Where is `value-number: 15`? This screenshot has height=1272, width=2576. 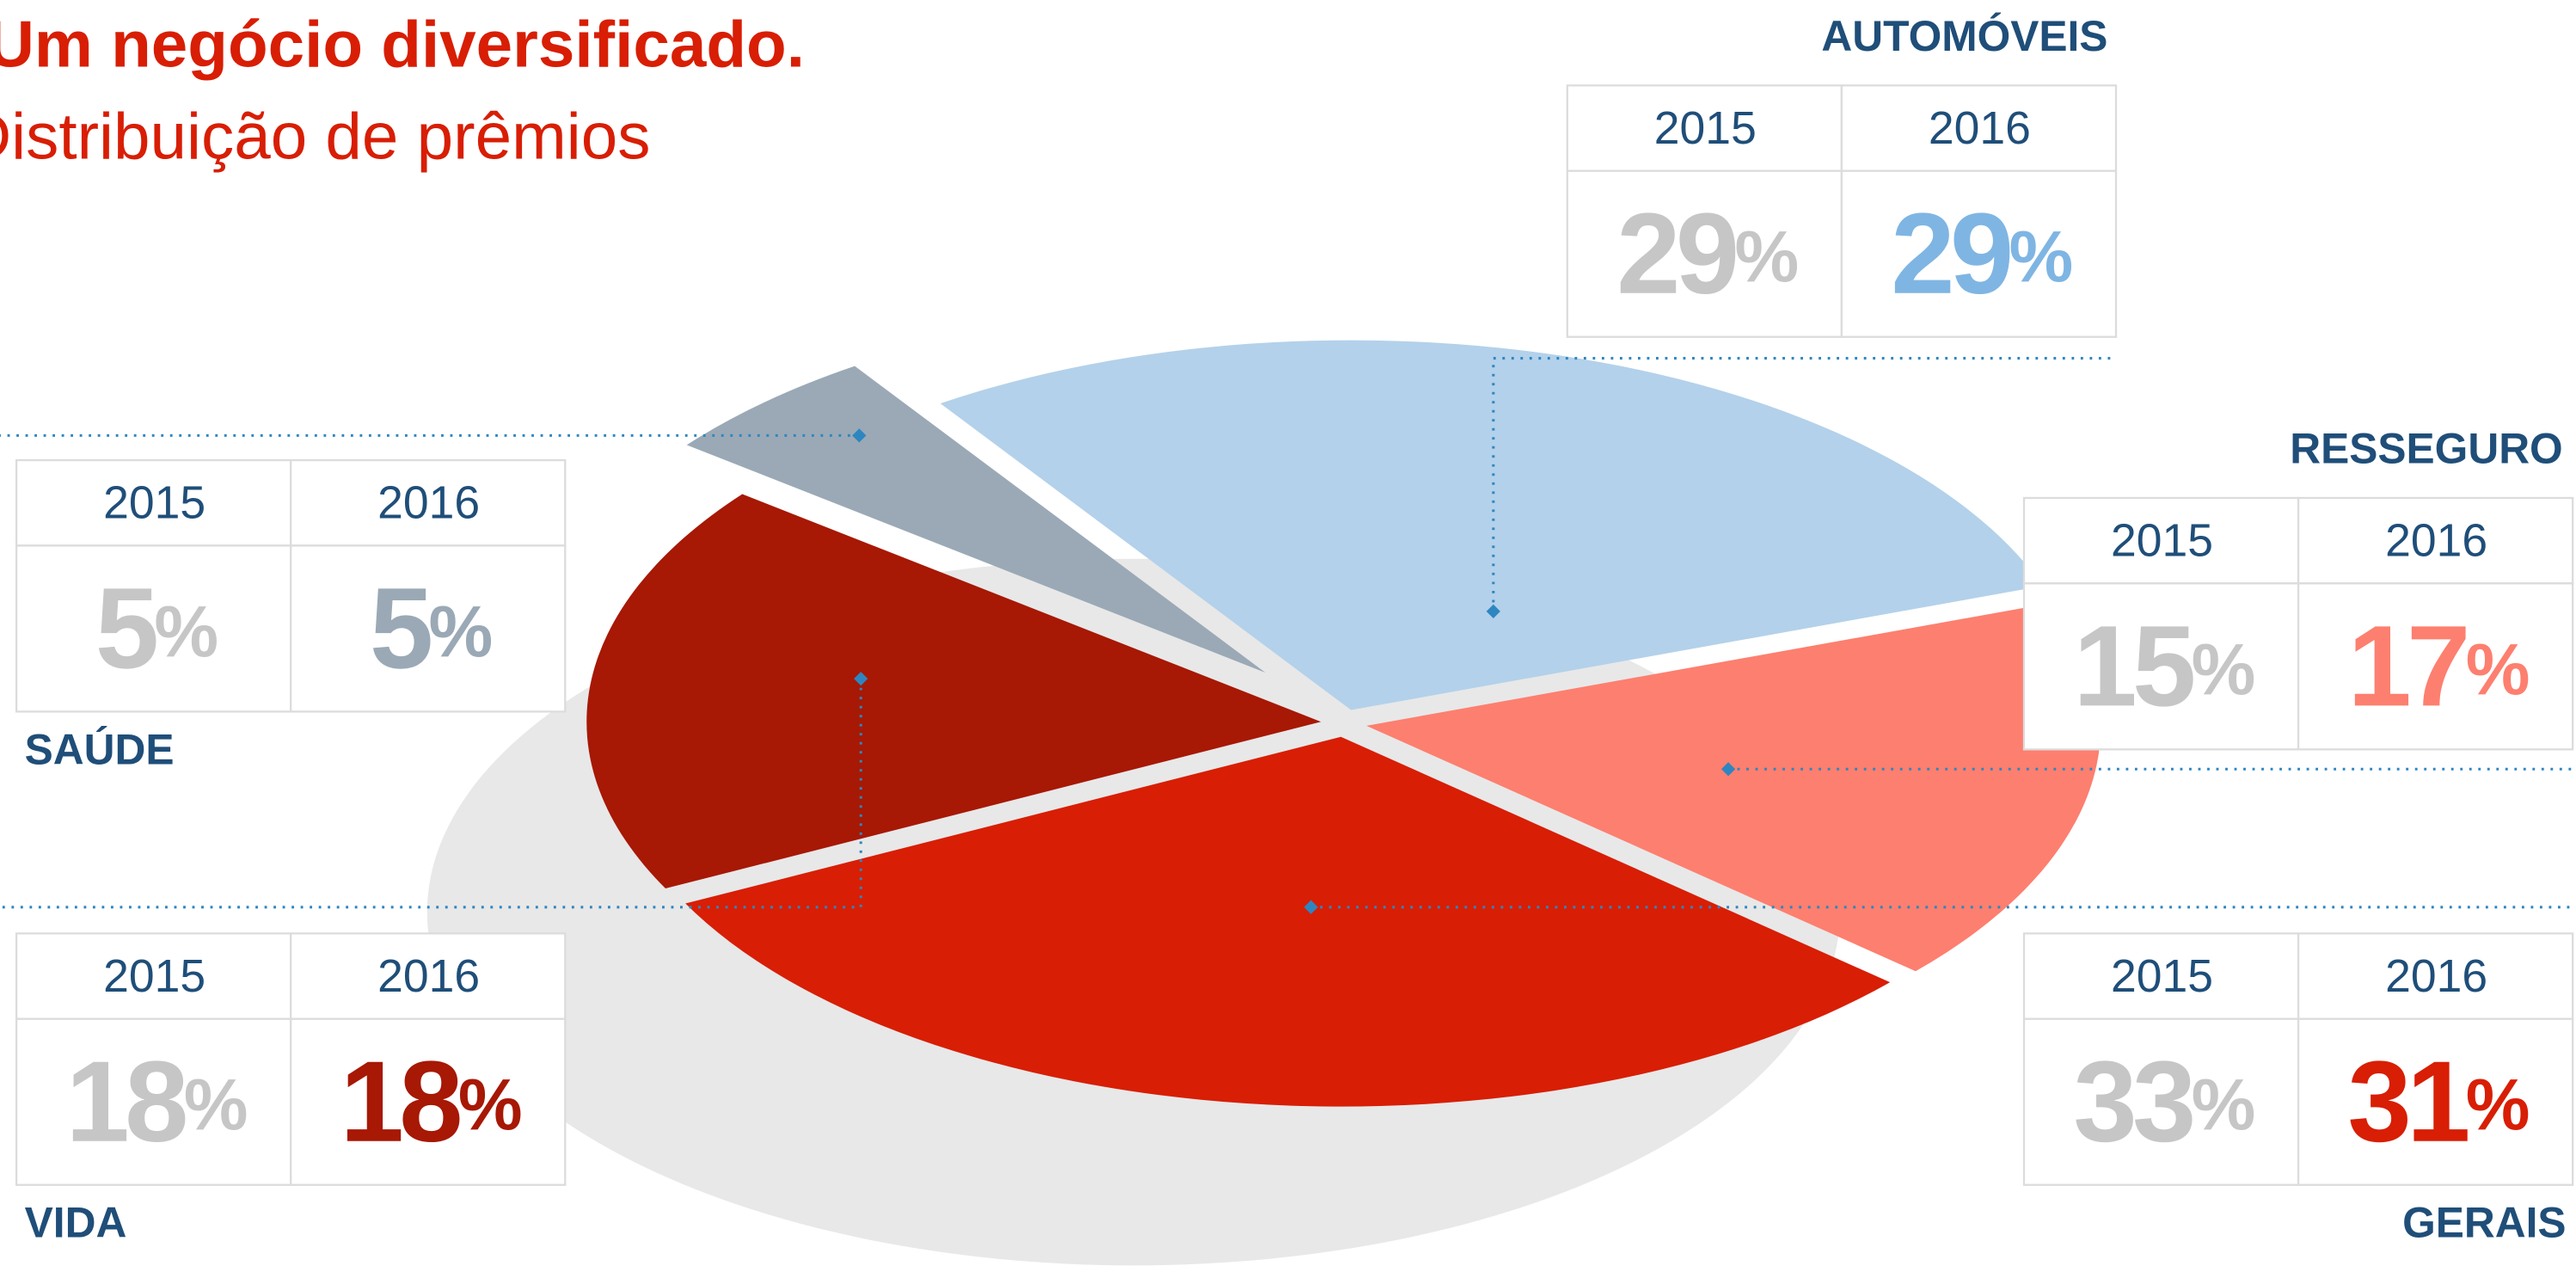 value-number: 15 is located at coordinates (2133, 667).